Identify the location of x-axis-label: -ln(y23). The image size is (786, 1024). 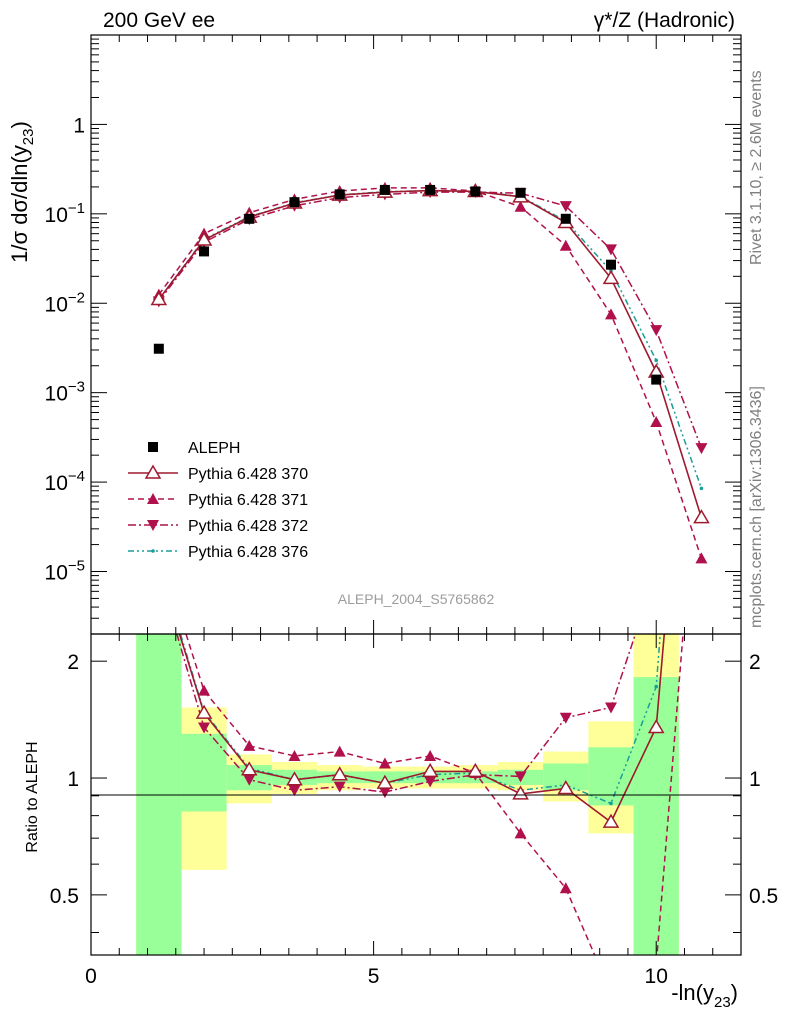
(704, 995).